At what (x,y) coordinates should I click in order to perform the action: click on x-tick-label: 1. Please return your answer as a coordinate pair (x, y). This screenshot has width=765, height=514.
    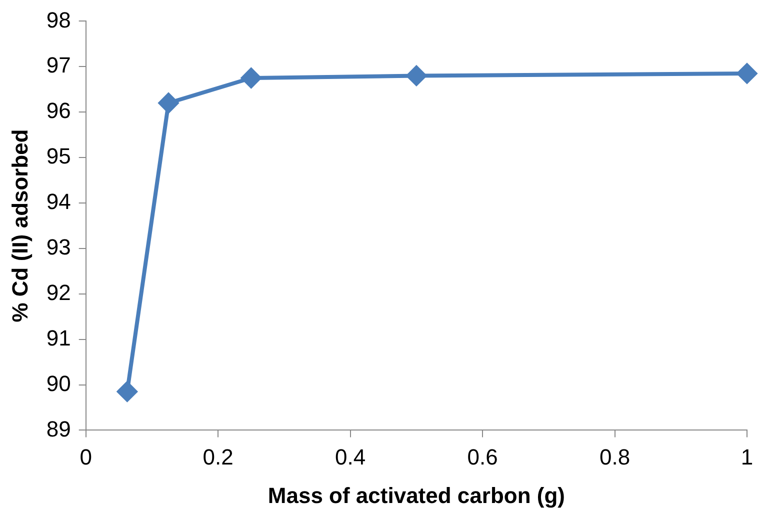
    Looking at the image, I should click on (747, 457).